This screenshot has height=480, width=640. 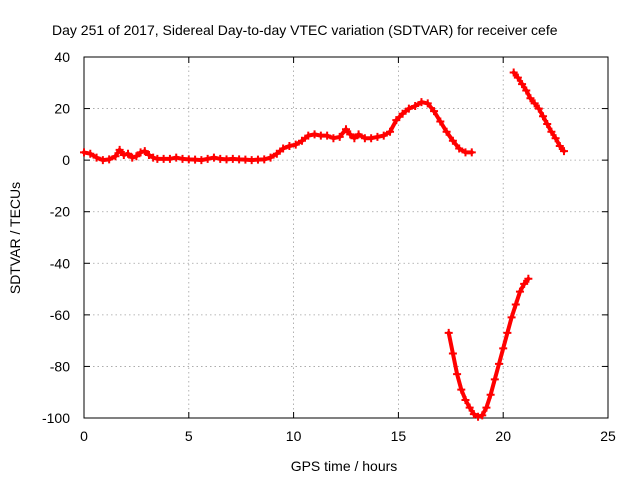 I want to click on y-tick-label: 40, so click(x=62, y=57).